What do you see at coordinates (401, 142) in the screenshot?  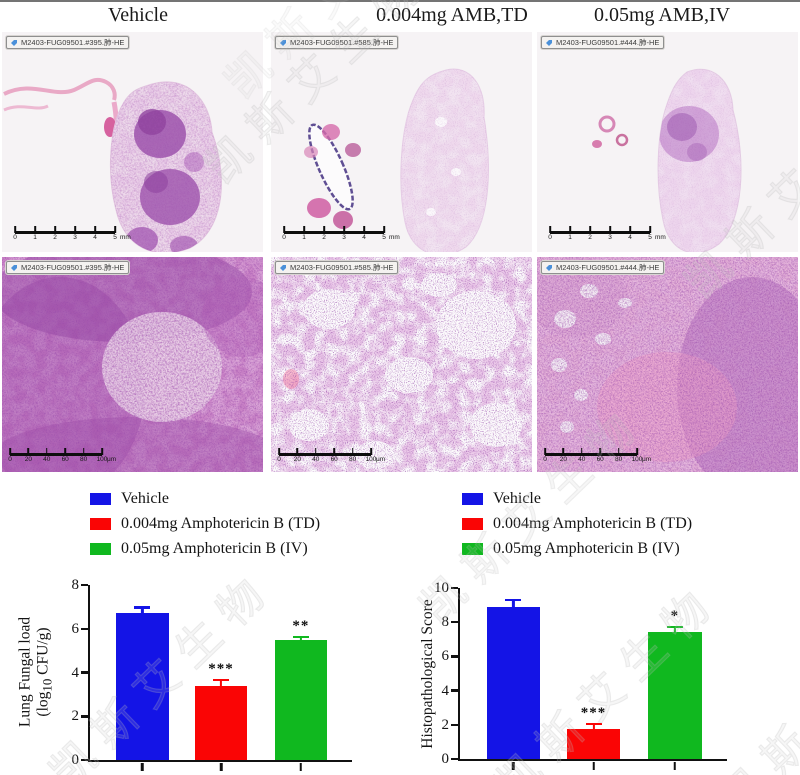 I see `lung-section-image` at bounding box center [401, 142].